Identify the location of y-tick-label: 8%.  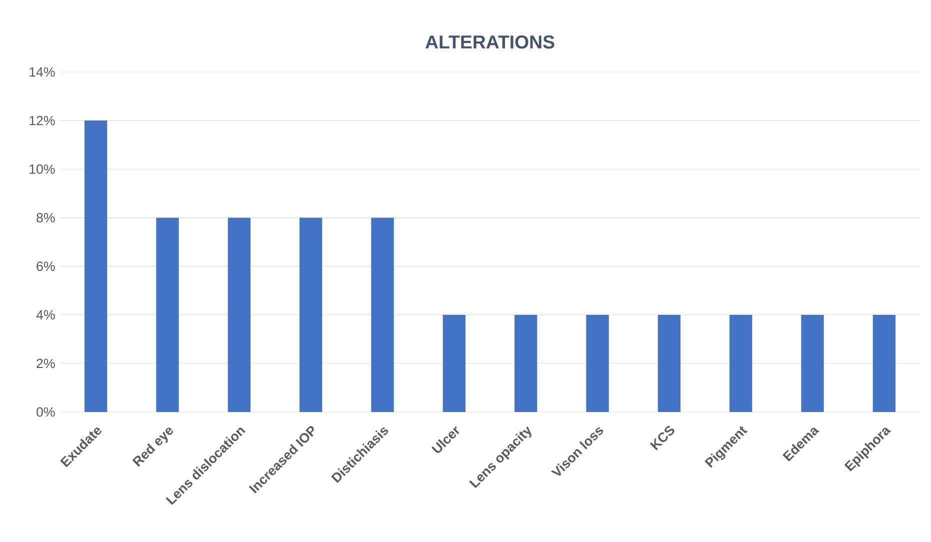
(45, 217).